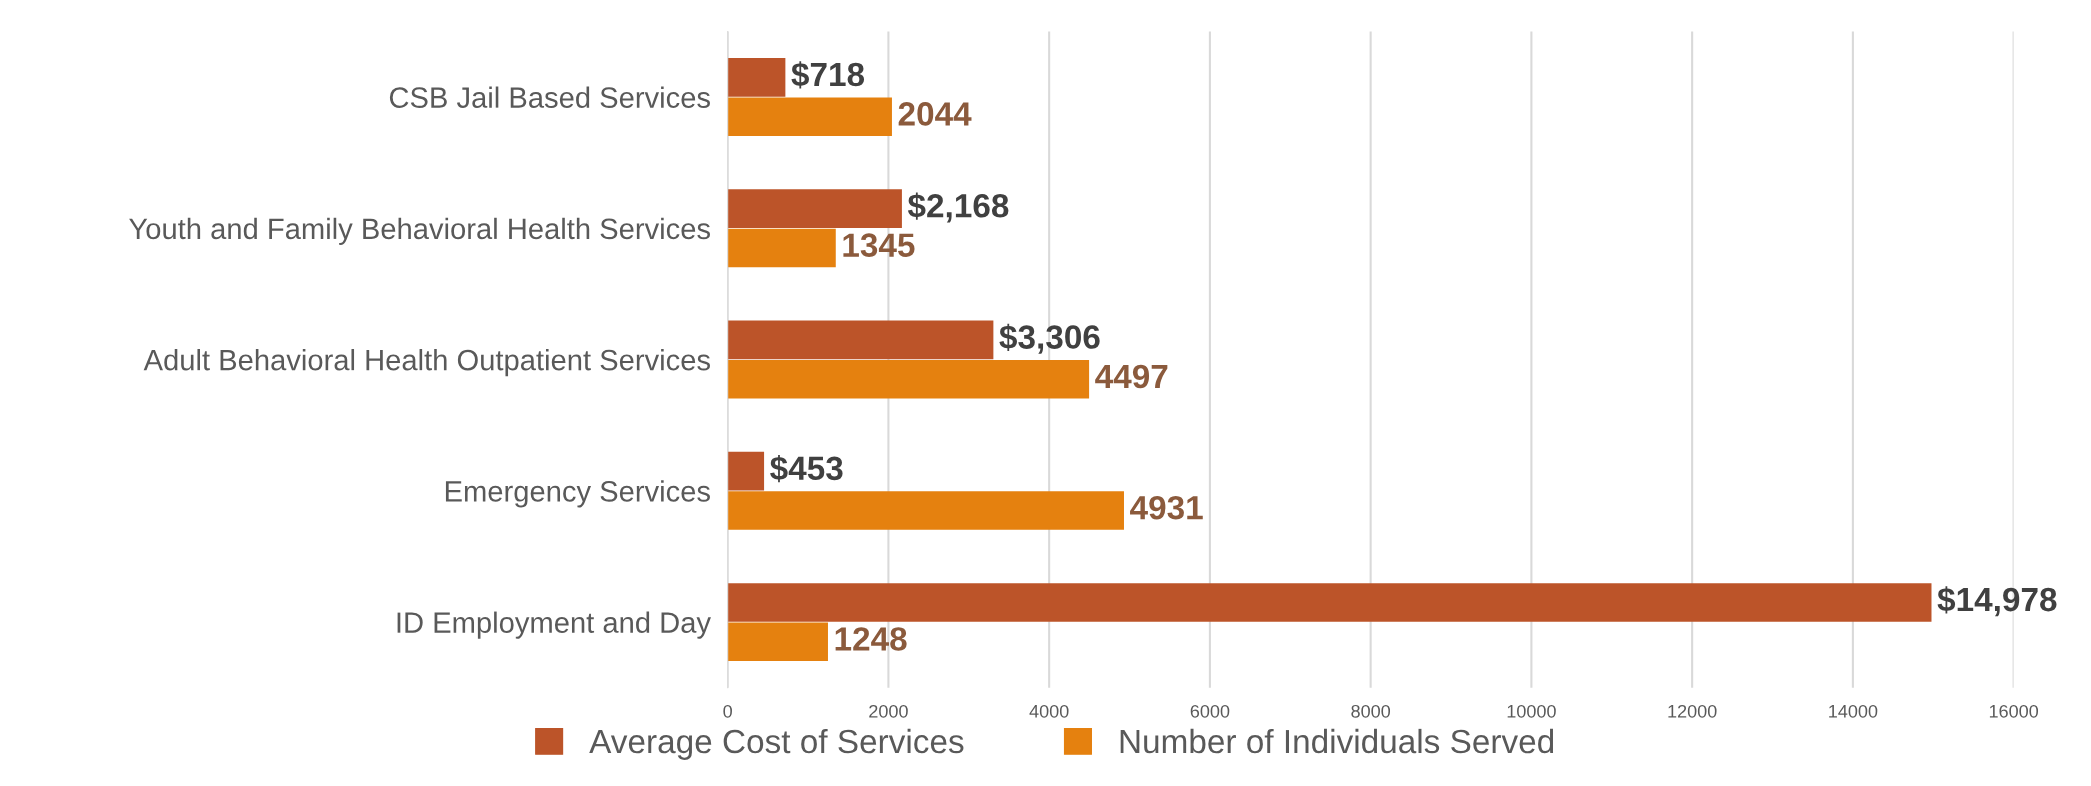 This screenshot has height=786, width=2091. Describe the element at coordinates (1371, 711) in the screenshot. I see `x-tick-label: 8000` at that location.